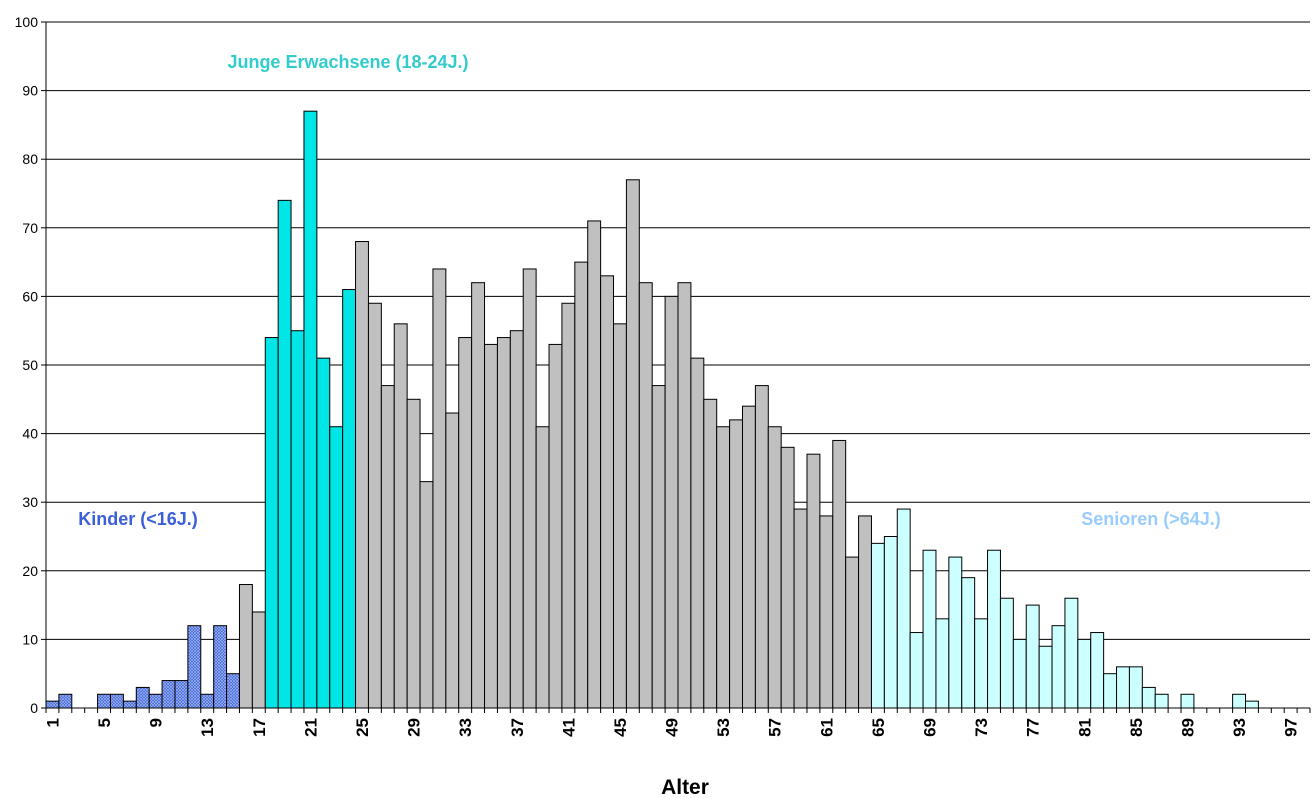 The width and height of the screenshot is (1314, 798). I want to click on y-tick-label: 60, so click(30, 296).